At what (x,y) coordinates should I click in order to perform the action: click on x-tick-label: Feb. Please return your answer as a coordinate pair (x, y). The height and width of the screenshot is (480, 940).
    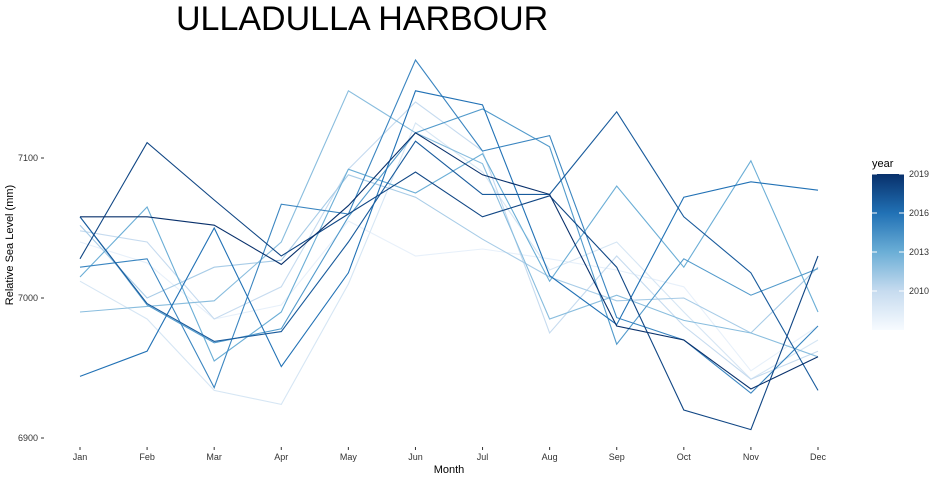
    Looking at the image, I should click on (147, 457).